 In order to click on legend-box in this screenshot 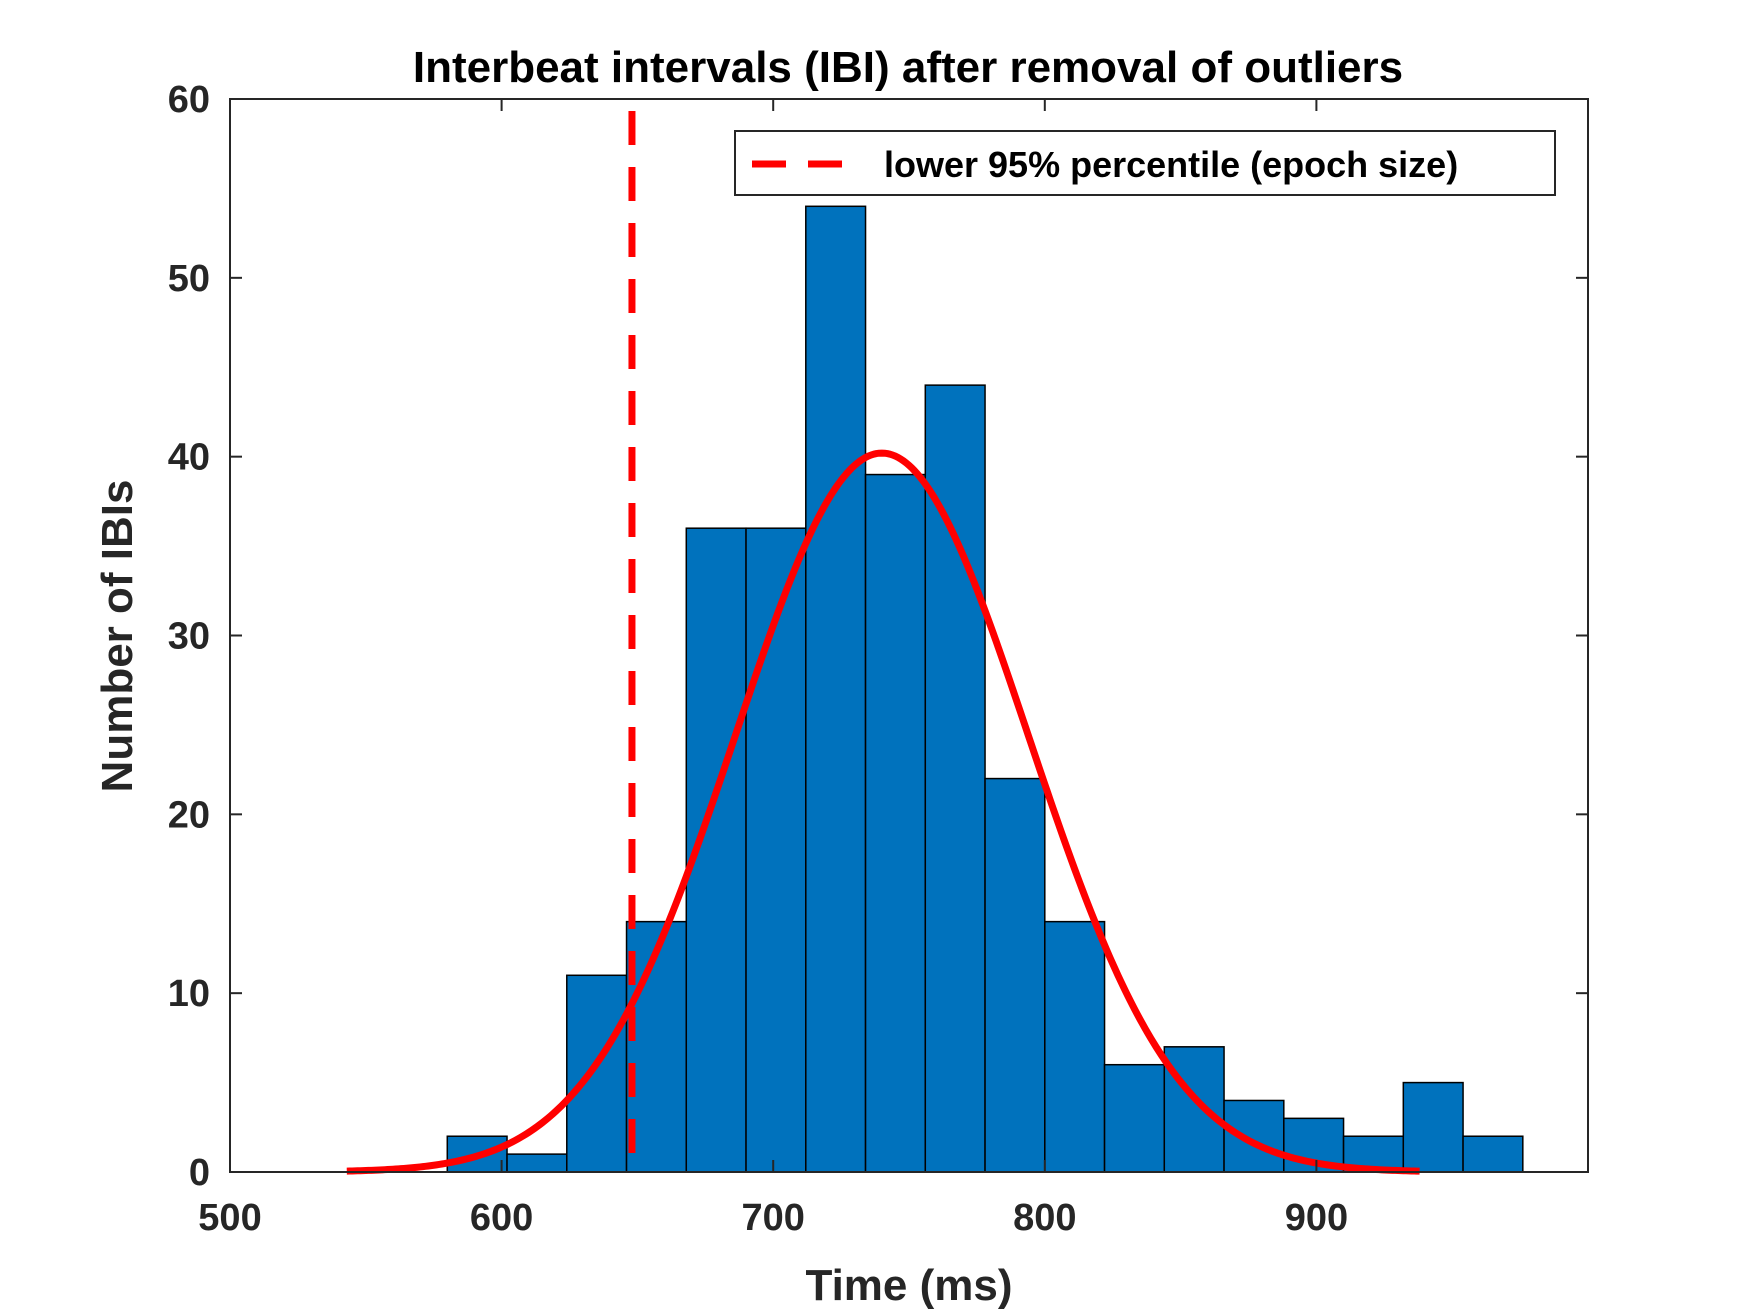, I will do `click(1145, 163)`.